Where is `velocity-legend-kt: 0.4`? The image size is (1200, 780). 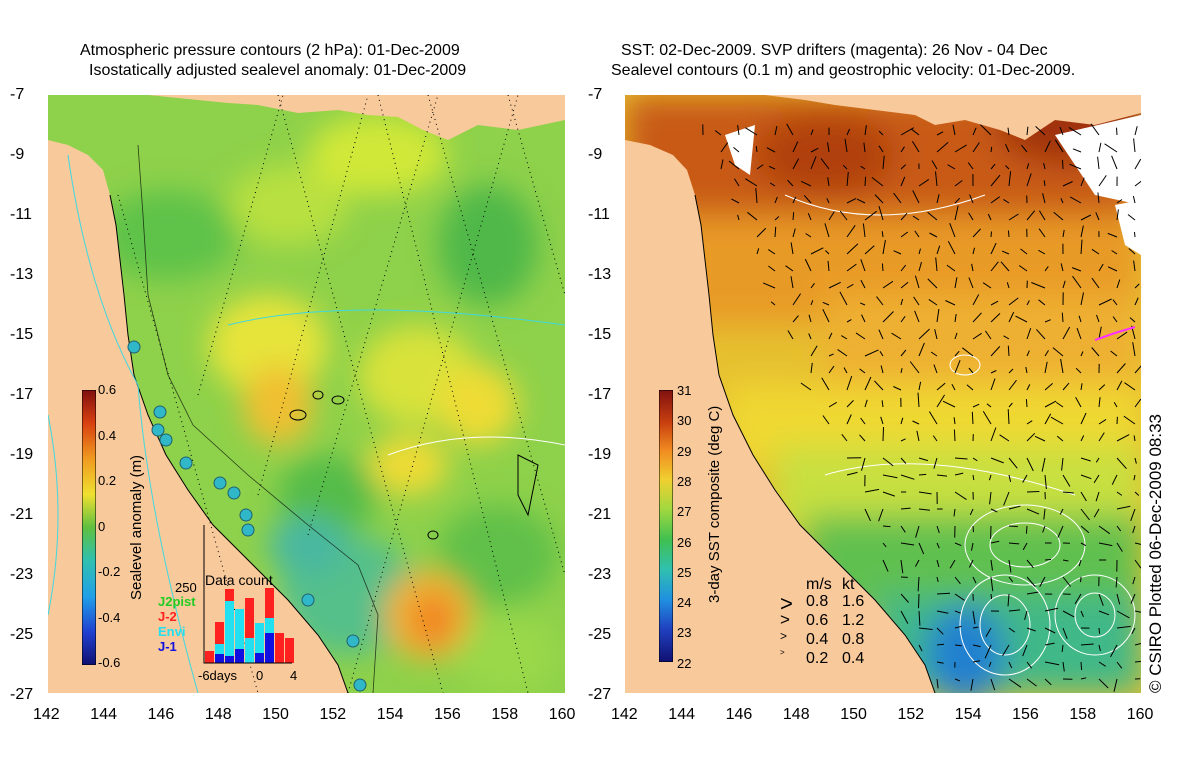
velocity-legend-kt: 0.4 is located at coordinates (853, 658).